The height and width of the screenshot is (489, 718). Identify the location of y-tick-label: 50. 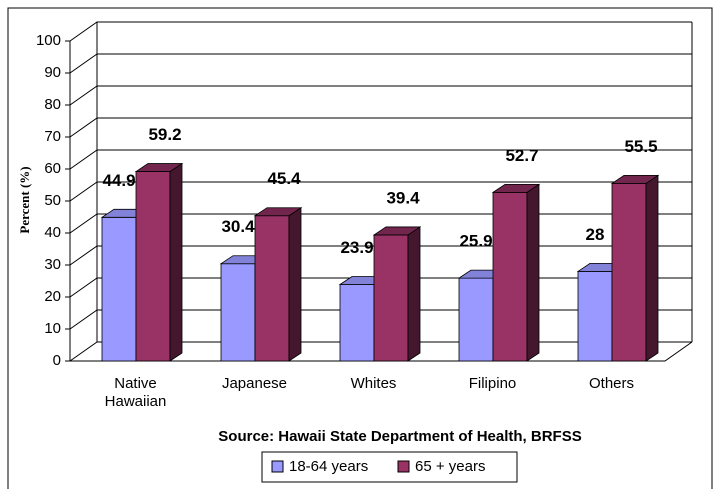
(52, 200).